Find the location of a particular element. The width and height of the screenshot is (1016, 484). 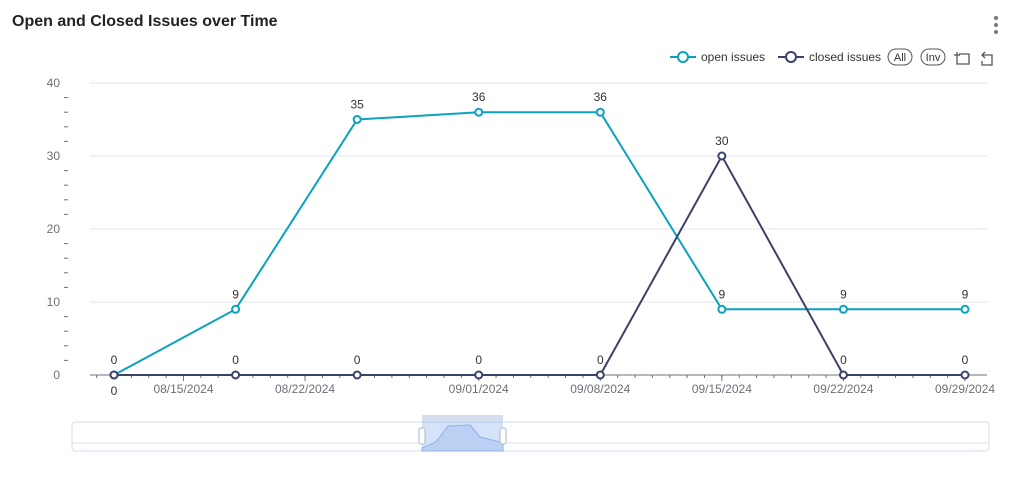

data-label: 30 is located at coordinates (722, 141).